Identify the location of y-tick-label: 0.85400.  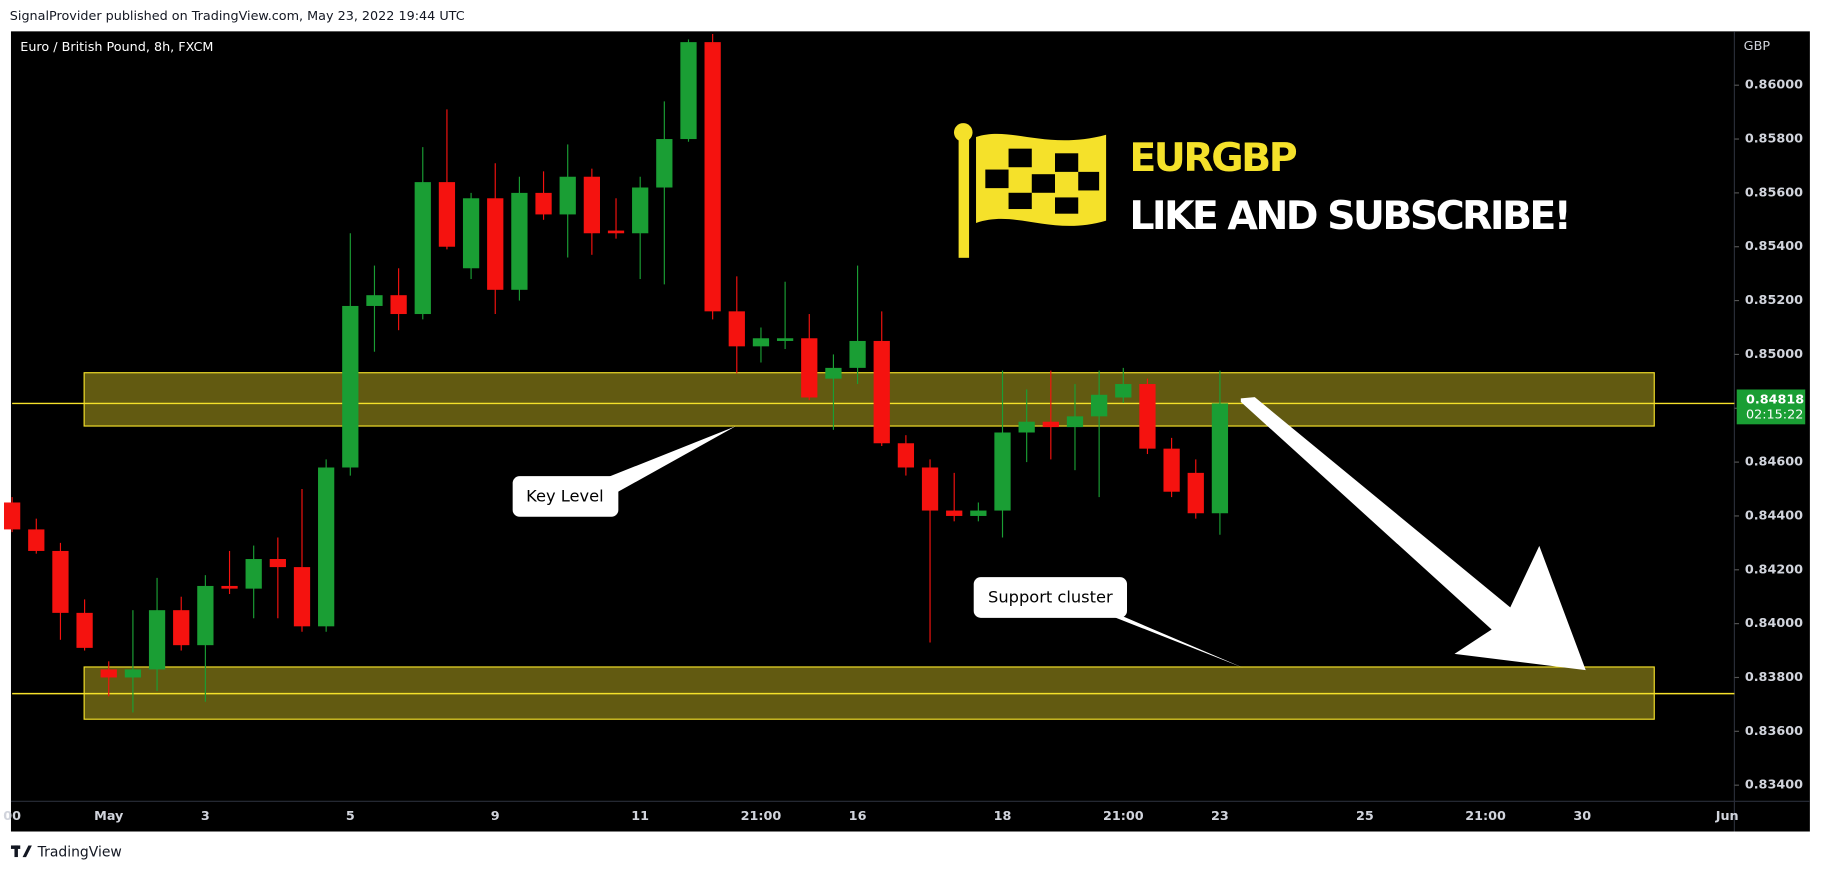
(1774, 246).